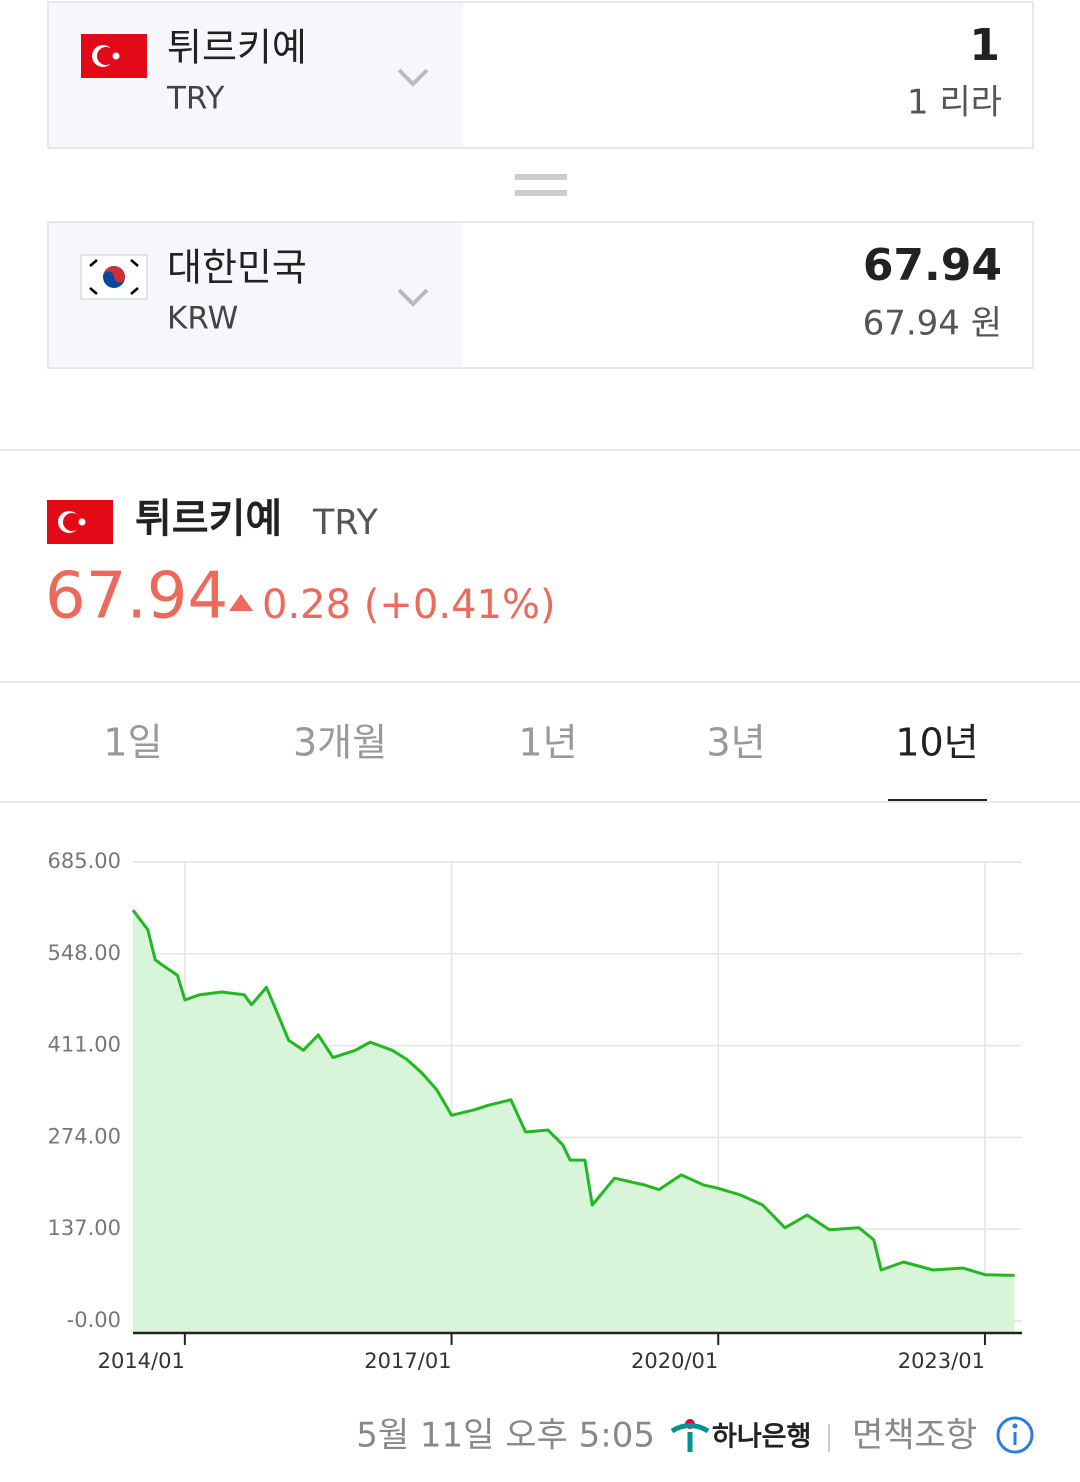 The width and height of the screenshot is (1080, 1482). What do you see at coordinates (409, 605) in the screenshot?
I see `quote-change: 0.28 (+0.41%)` at bounding box center [409, 605].